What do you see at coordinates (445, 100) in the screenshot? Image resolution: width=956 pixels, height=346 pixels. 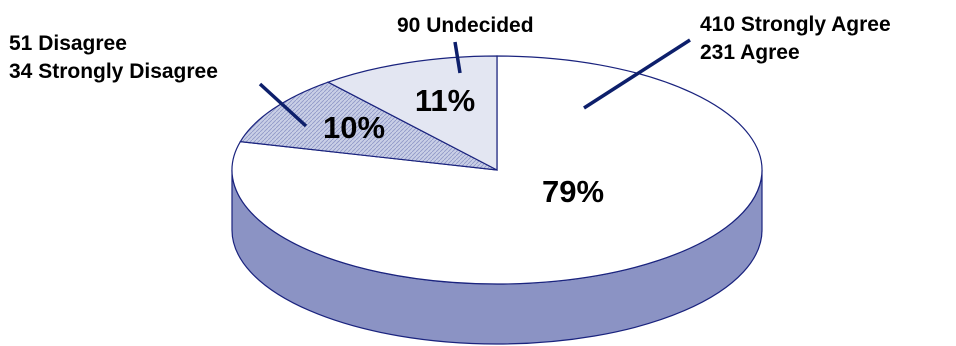 I see `slice-undecided-percent: 11%` at bounding box center [445, 100].